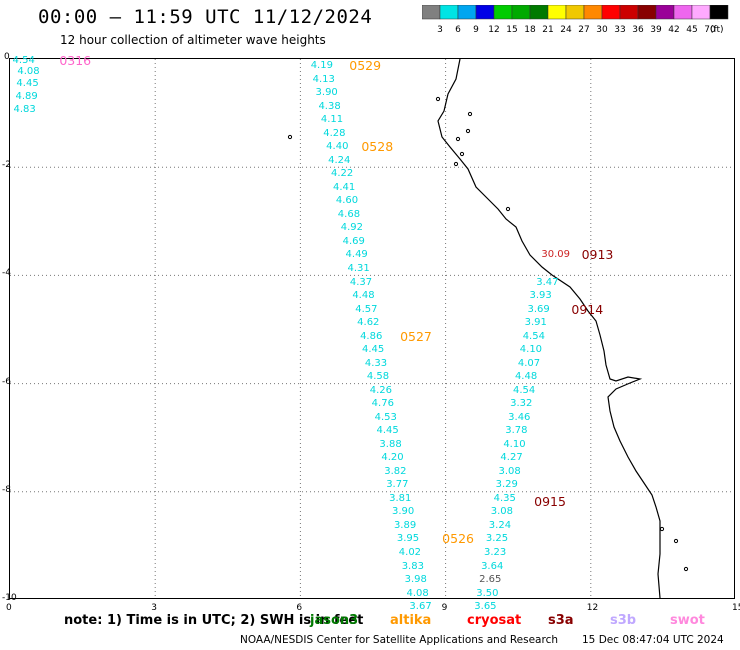  Describe the element at coordinates (476, 30) in the screenshot. I see `legend-label: 9` at that location.